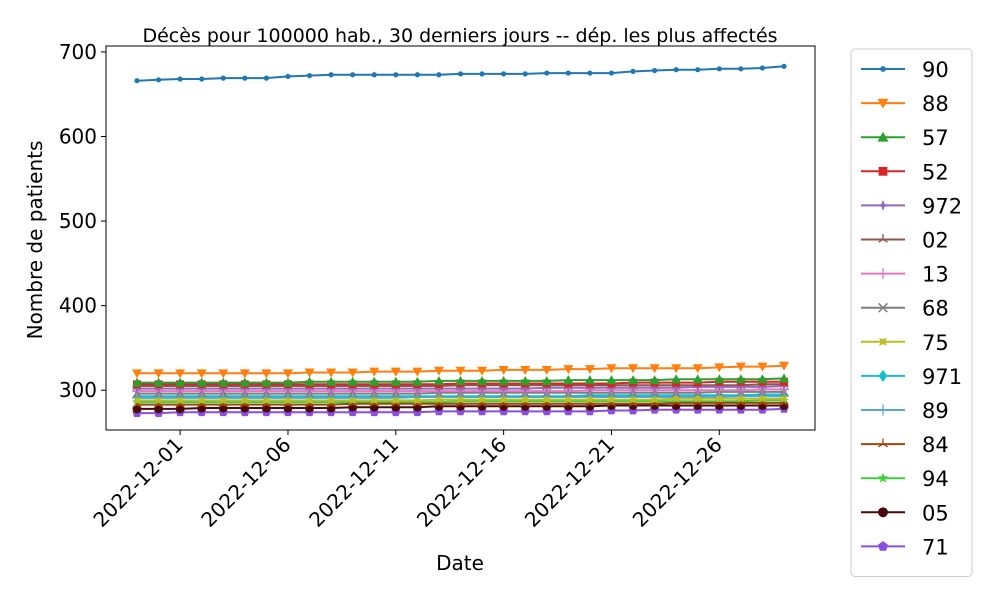  I want to click on legend-label-02: 02, so click(935, 241).